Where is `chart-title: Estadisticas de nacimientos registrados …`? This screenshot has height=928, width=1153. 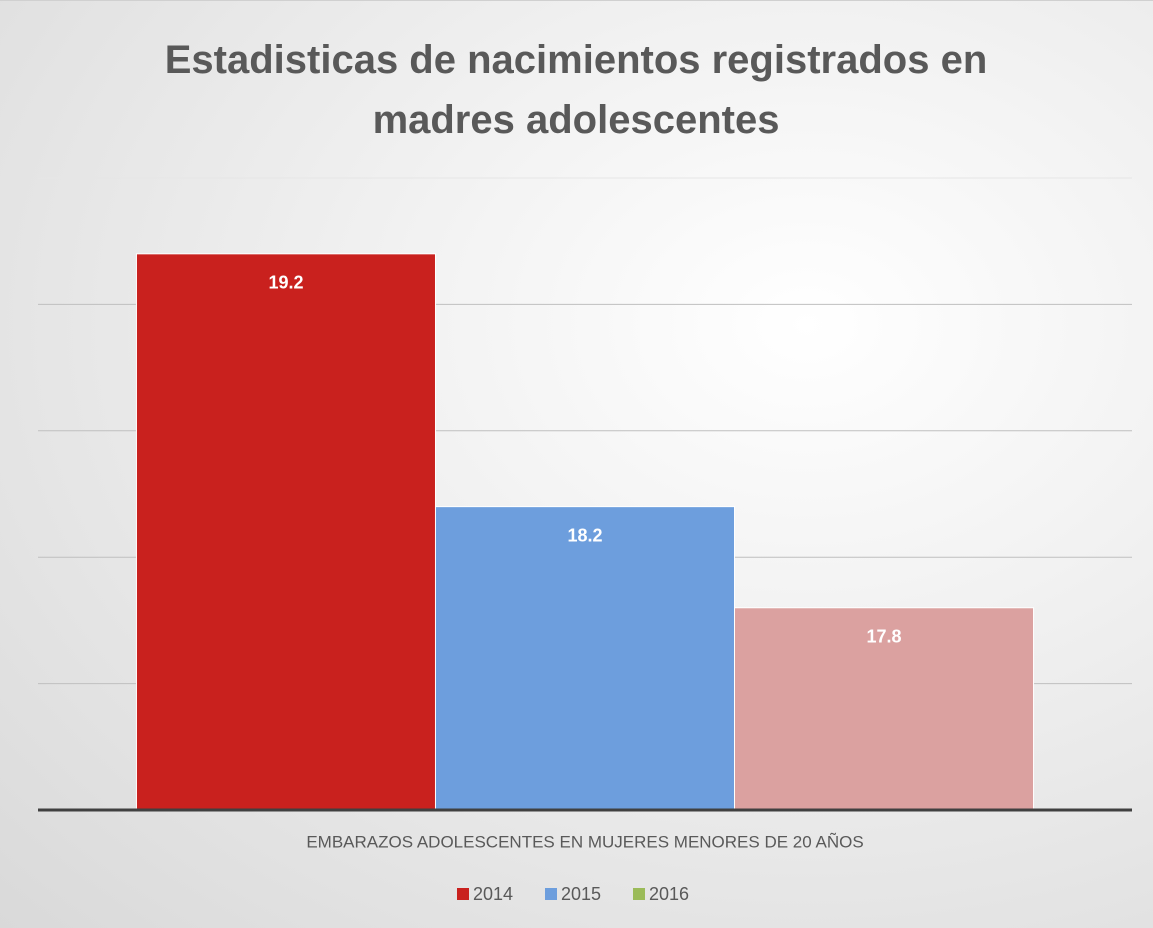
chart-title: Estadisticas de nacimientos registrados … is located at coordinates (576, 90).